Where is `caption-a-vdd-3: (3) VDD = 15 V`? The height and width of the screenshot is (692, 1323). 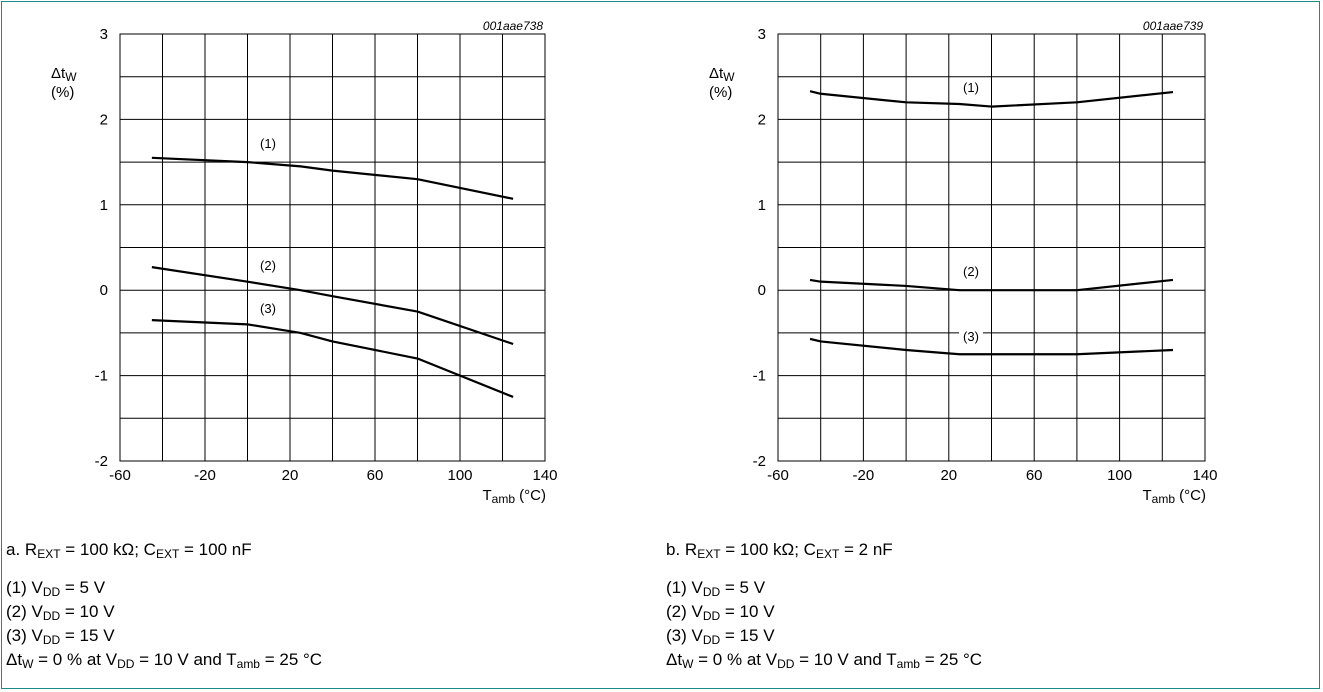 caption-a-vdd-3: (3) VDD = 15 V is located at coordinates (60, 636).